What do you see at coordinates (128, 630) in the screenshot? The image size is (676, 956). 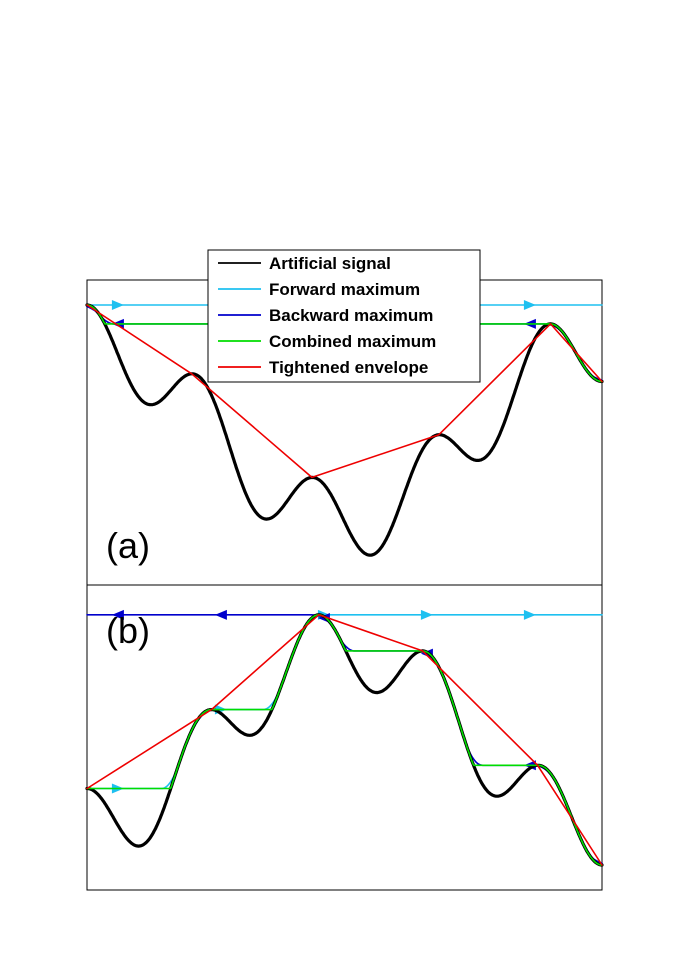 I see `panel-b-label: (b)` at bounding box center [128, 630].